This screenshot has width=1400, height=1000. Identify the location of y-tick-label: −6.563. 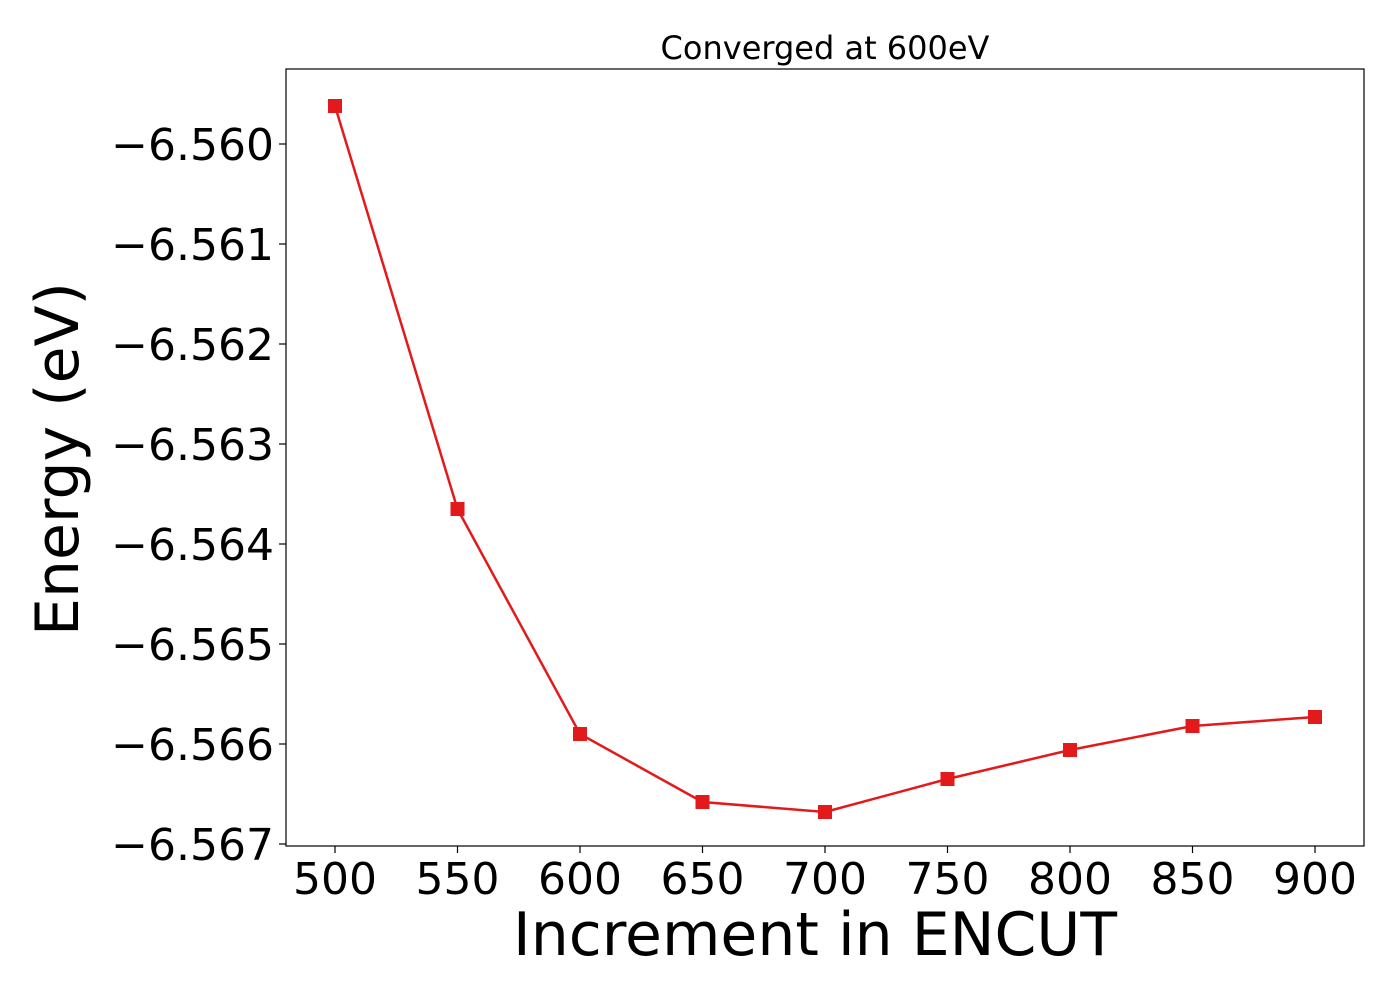
(192, 445).